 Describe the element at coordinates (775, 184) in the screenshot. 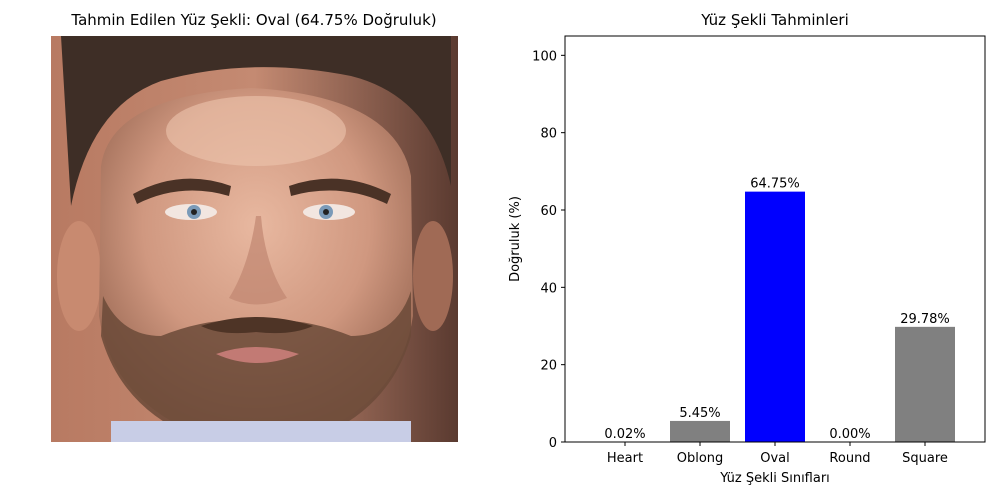

I see `value-label-oval: 64.75%` at that location.